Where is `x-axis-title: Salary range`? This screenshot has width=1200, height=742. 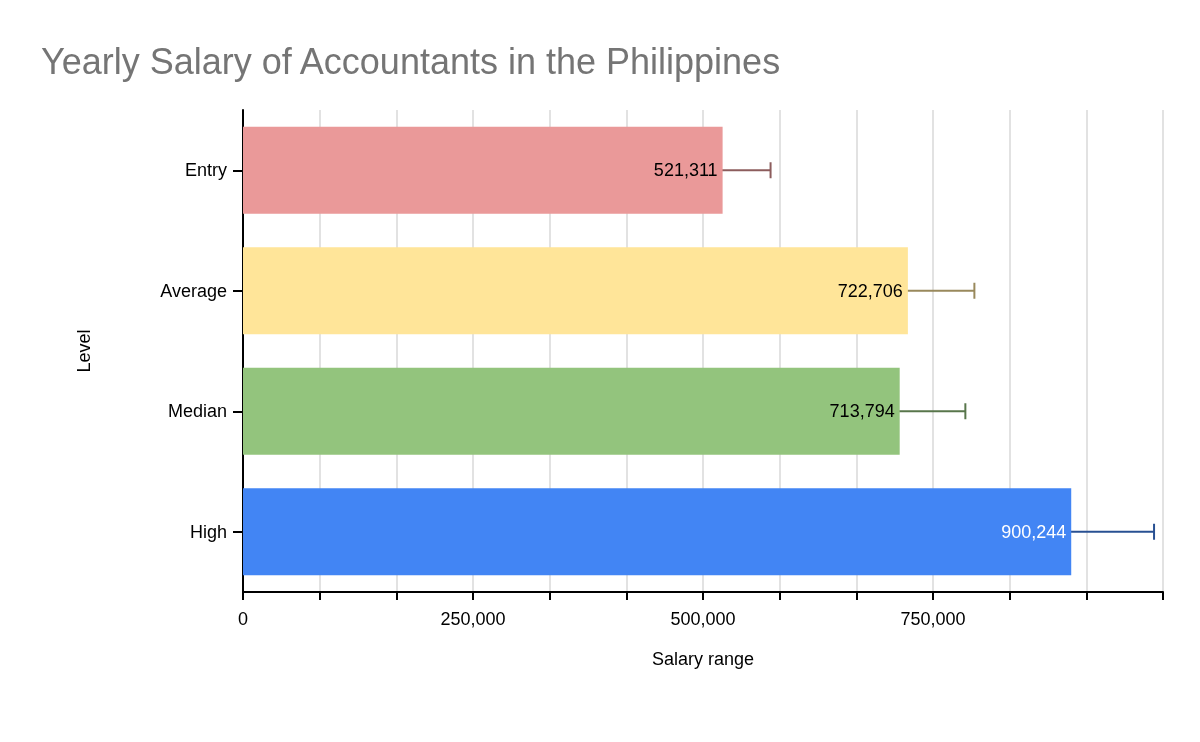 x-axis-title: Salary range is located at coordinates (703, 659).